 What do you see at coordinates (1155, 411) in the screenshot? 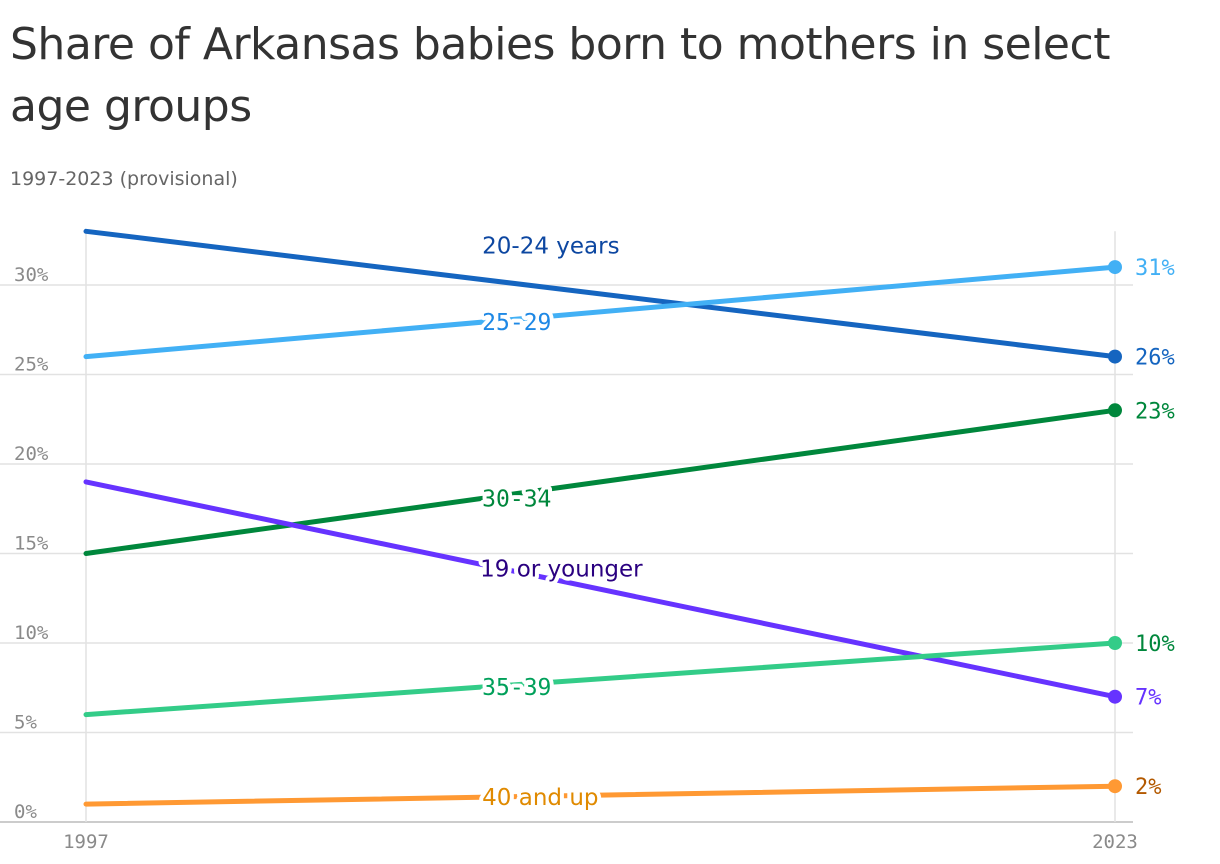
I see `series-end-label: 23%` at bounding box center [1155, 411].